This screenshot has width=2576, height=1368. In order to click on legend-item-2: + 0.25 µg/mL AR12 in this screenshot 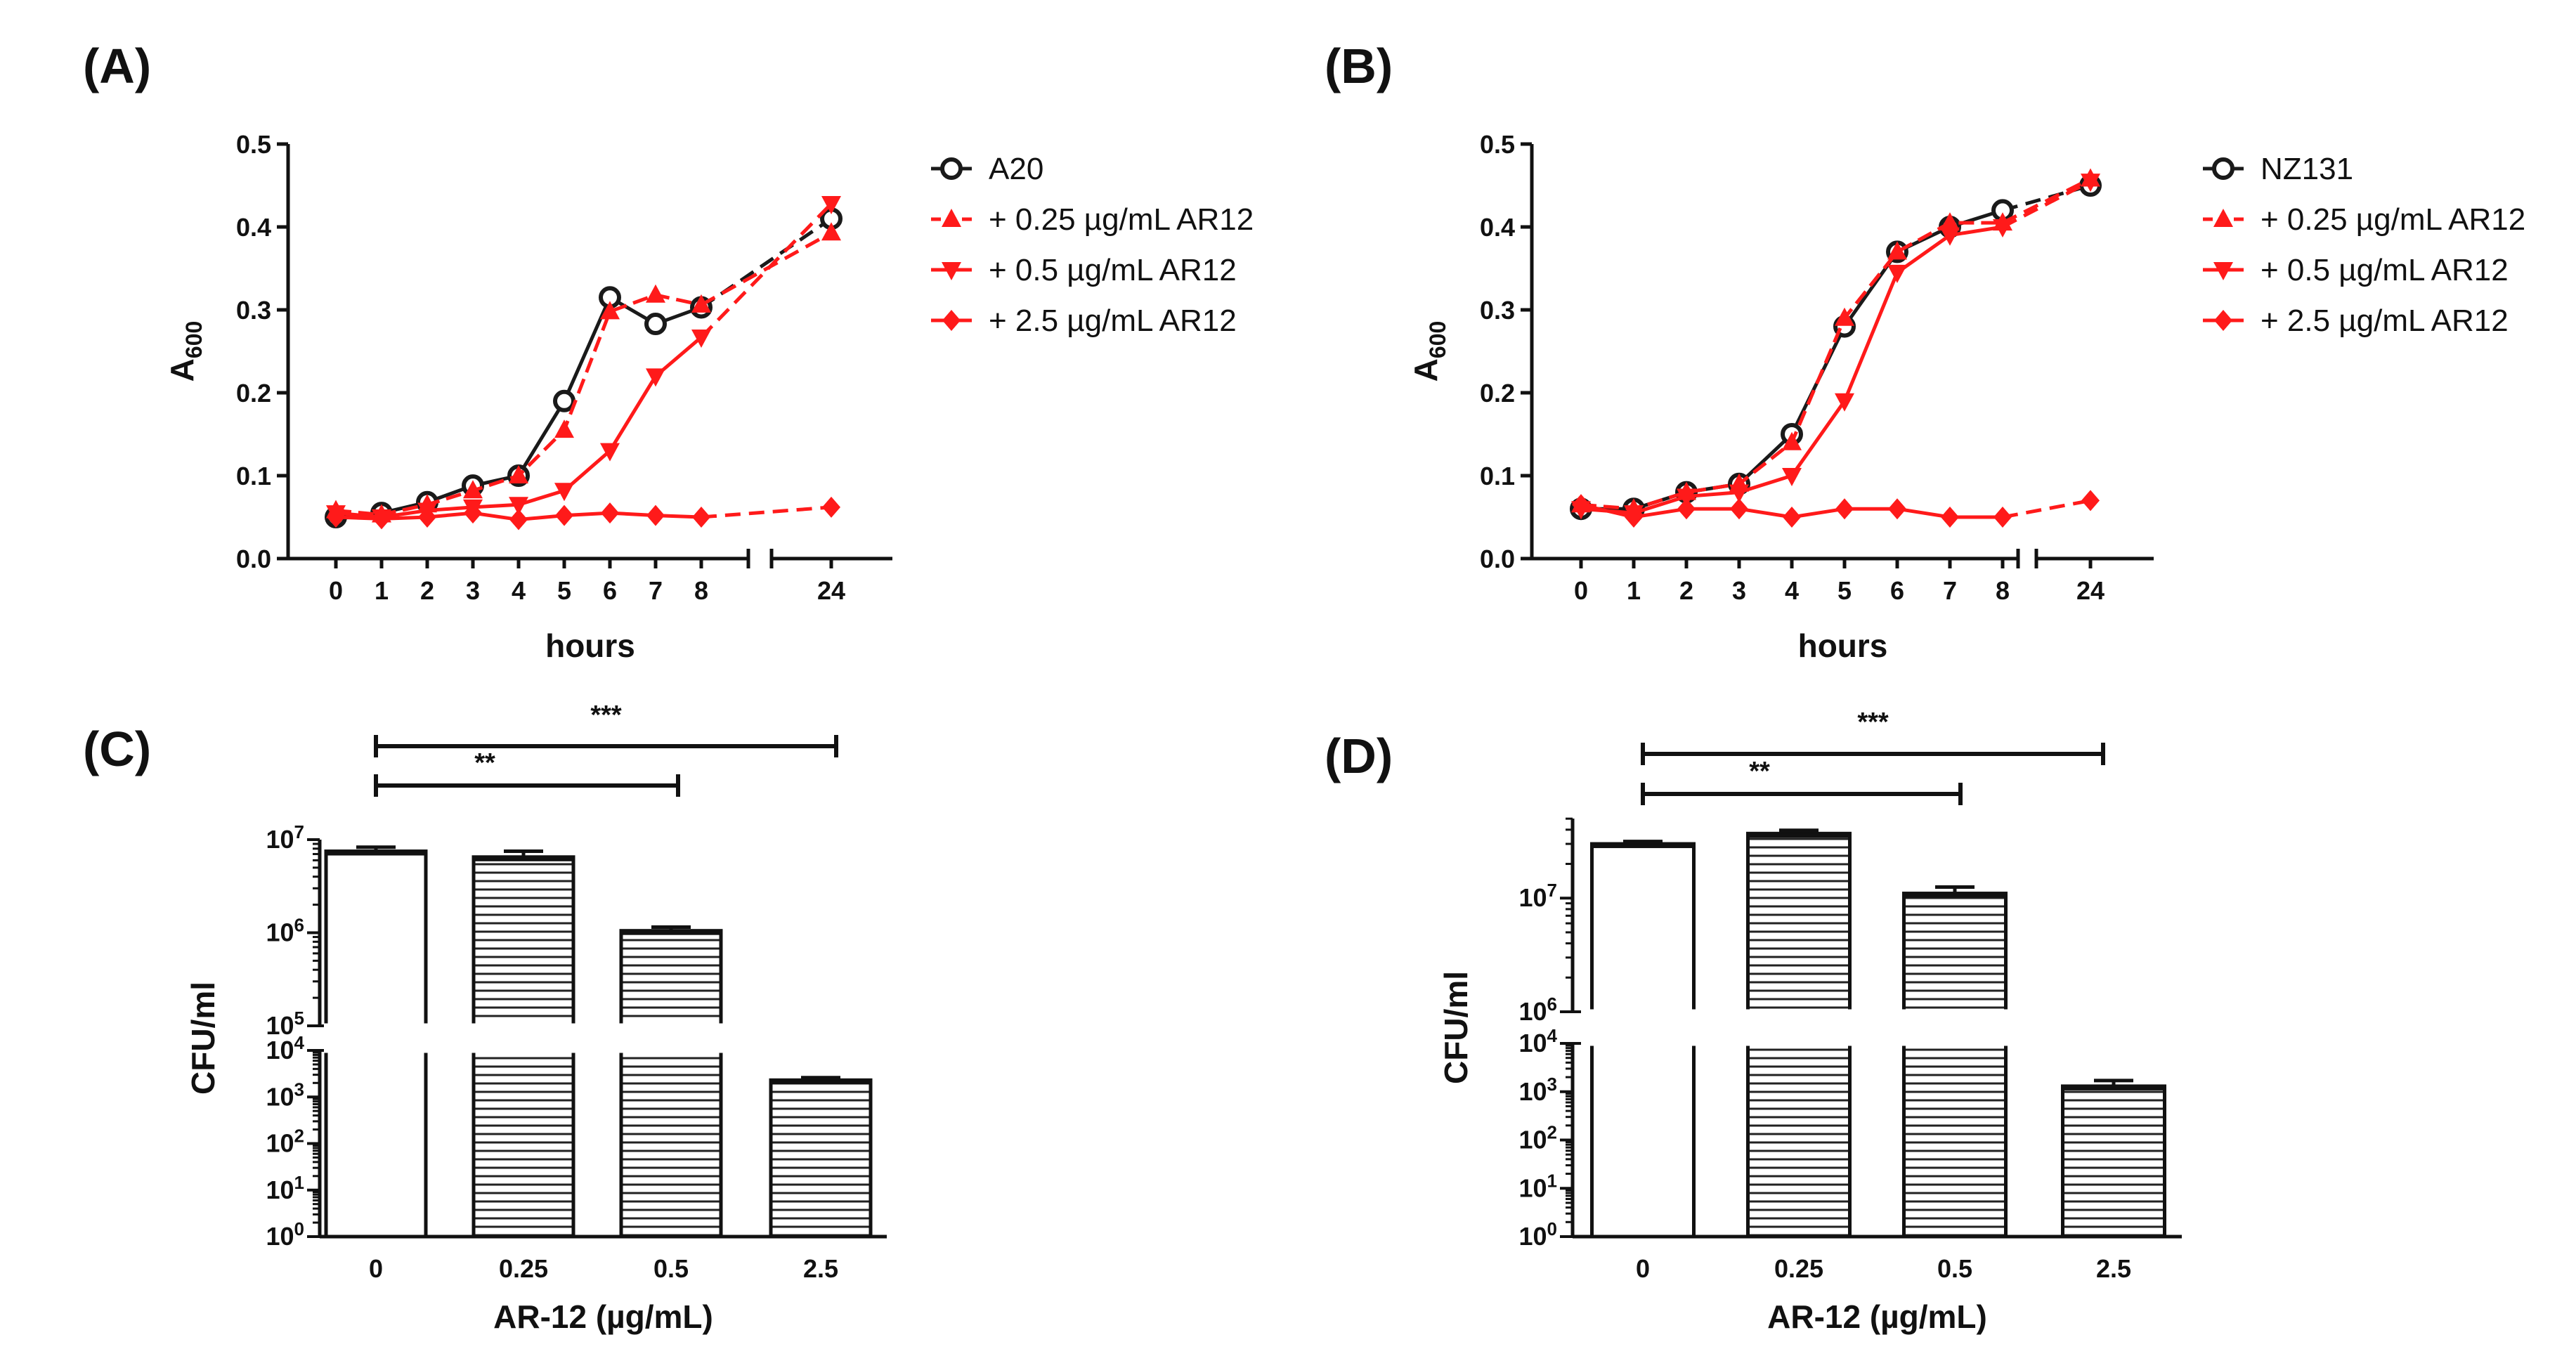, I will do `click(2364, 219)`.